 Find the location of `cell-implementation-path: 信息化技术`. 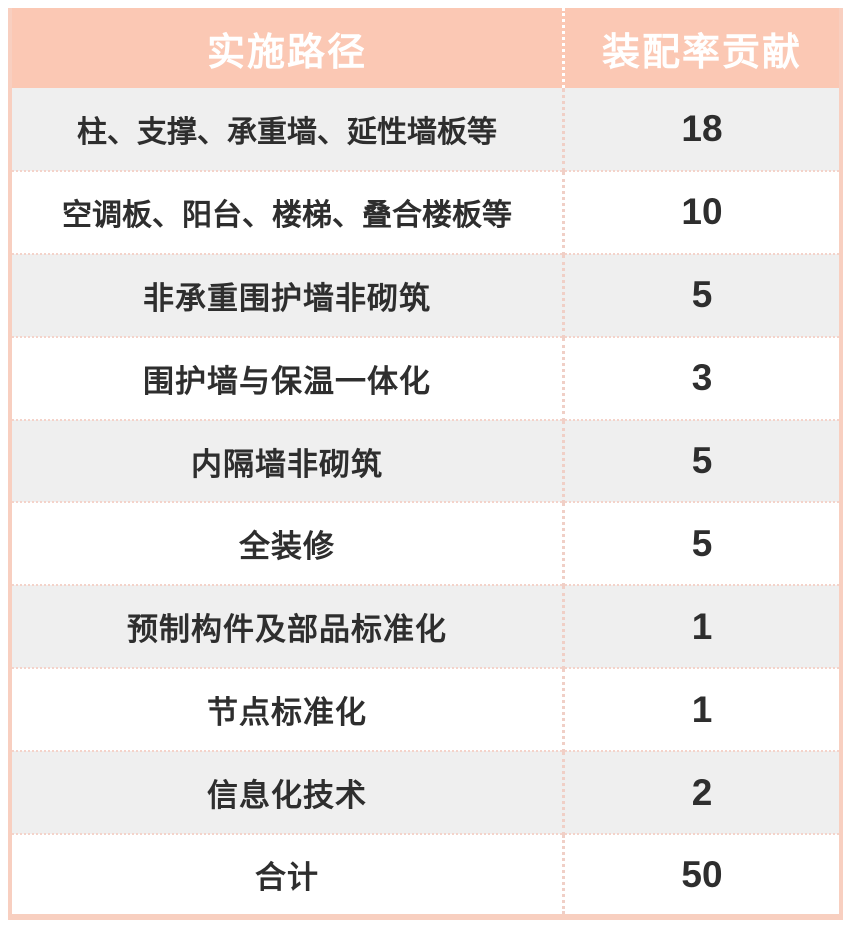

cell-implementation-path: 信息化技术 is located at coordinates (287, 792).